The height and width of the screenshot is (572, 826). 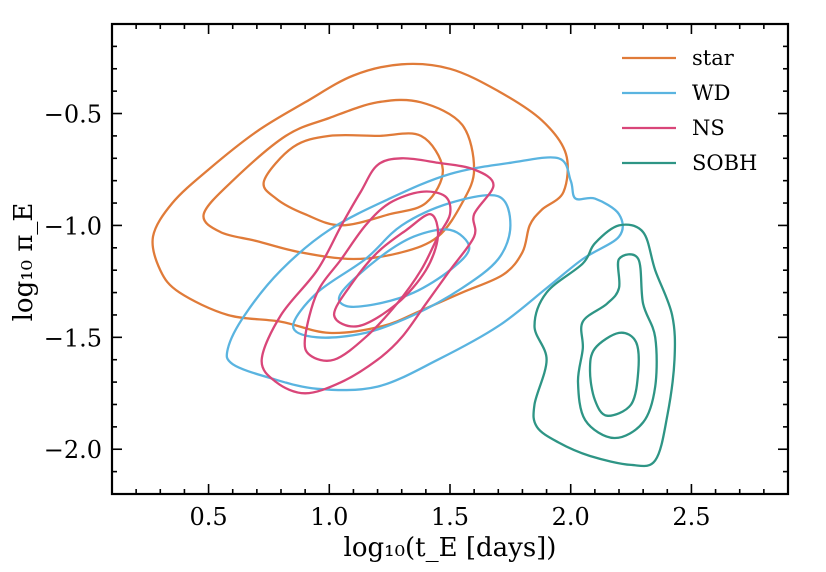 I want to click on legend-label-wd: WD, so click(x=711, y=93).